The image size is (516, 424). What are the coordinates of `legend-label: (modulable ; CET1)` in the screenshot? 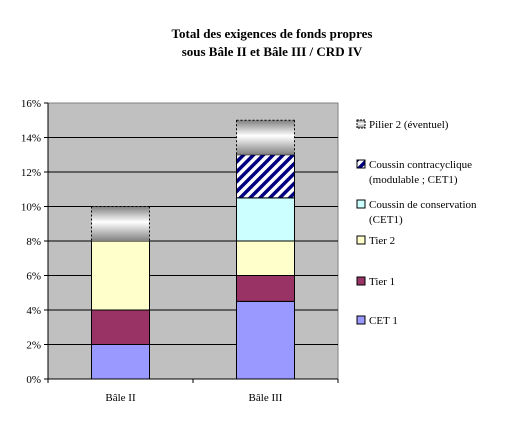 It's located at (413, 180).